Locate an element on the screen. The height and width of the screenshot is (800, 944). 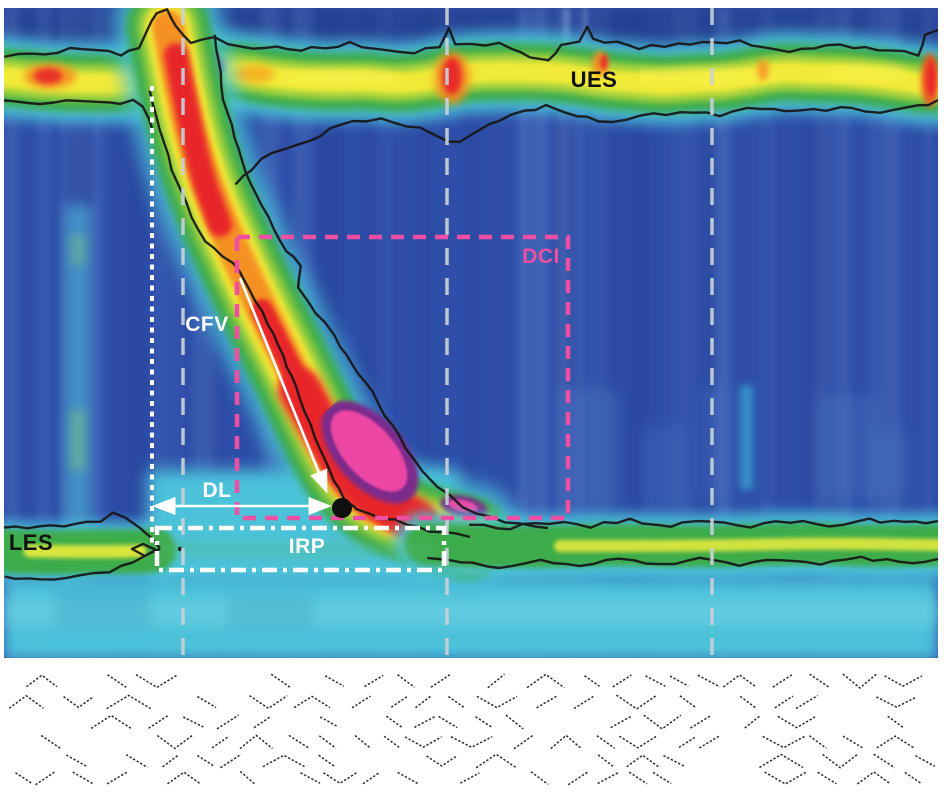
les-top-contour-left is located at coordinates (82, 530).